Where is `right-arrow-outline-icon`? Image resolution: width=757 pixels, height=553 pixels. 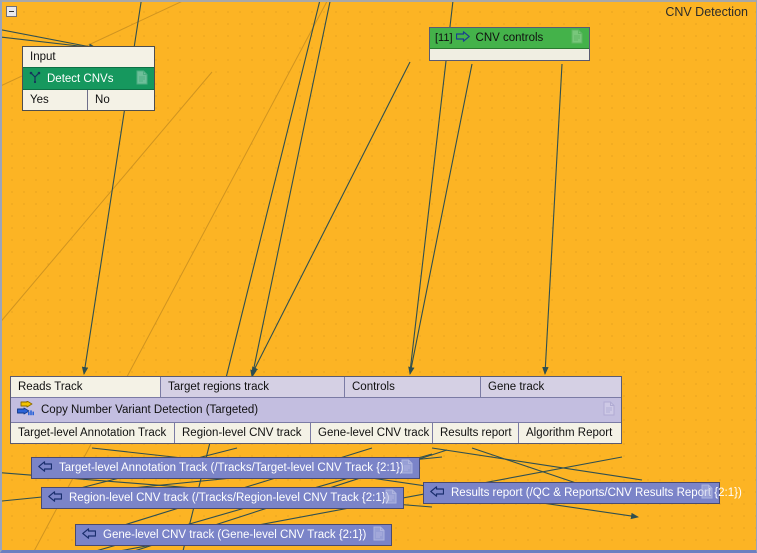 right-arrow-outline-icon is located at coordinates (462, 38).